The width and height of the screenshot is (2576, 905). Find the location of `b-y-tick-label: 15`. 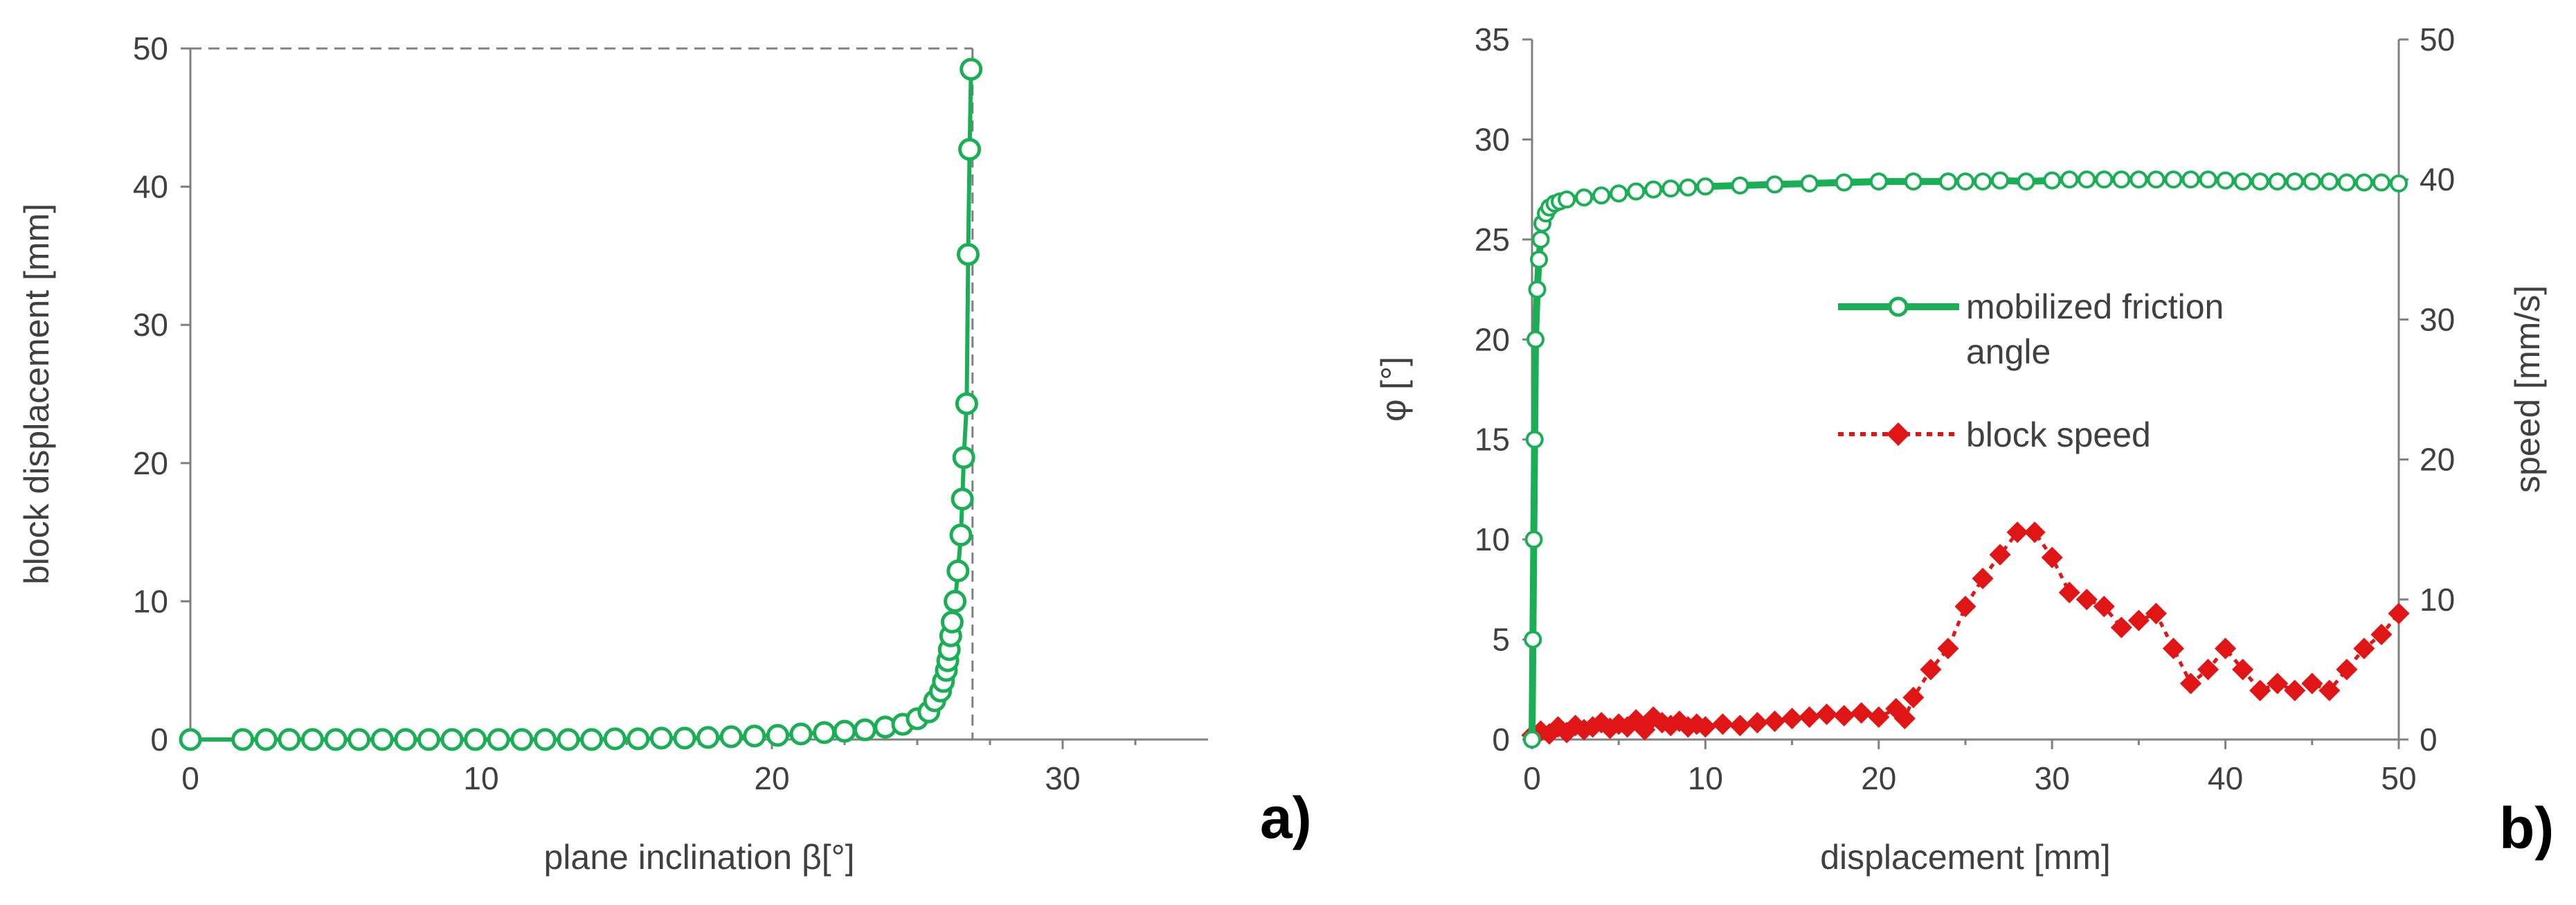

b-y-tick-label: 15 is located at coordinates (1492, 440).